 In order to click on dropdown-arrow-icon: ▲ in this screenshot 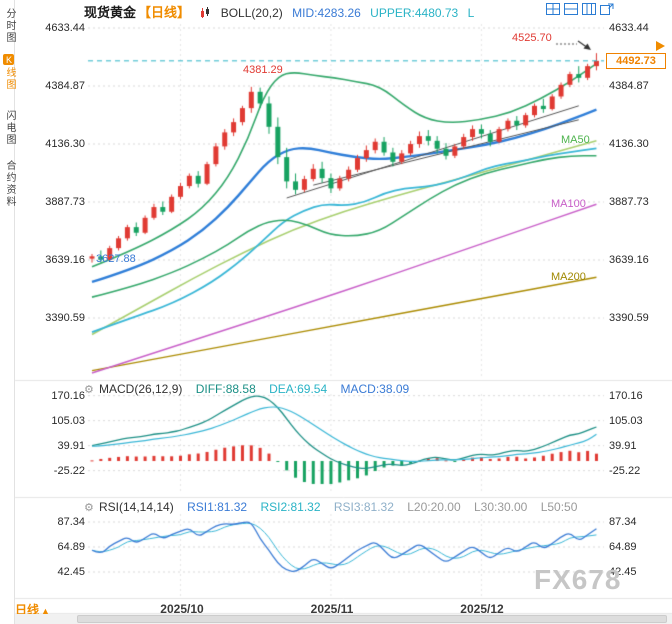, I will do `click(45, 611)`.